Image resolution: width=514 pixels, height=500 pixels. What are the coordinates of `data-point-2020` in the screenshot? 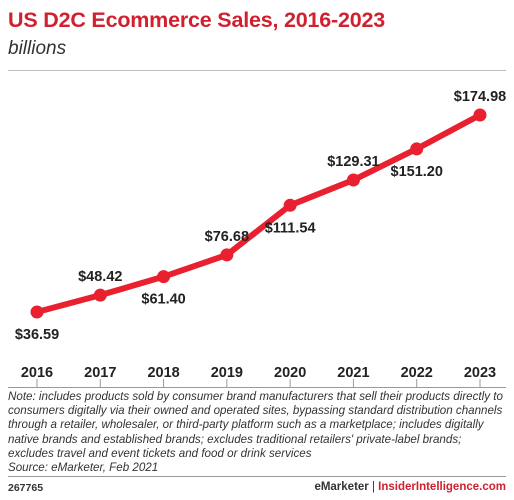 It's located at (290, 205).